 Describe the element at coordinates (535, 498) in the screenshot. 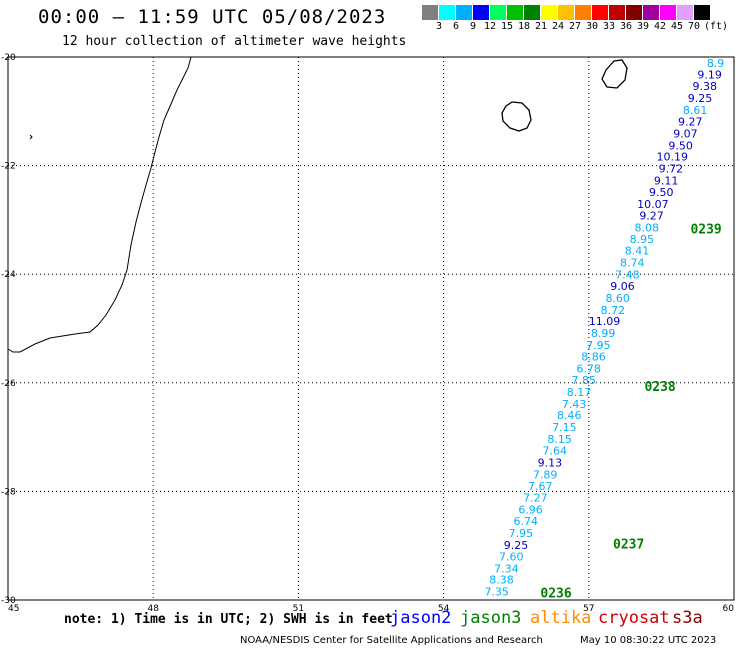

I see `swh-reading: 7.27` at that location.